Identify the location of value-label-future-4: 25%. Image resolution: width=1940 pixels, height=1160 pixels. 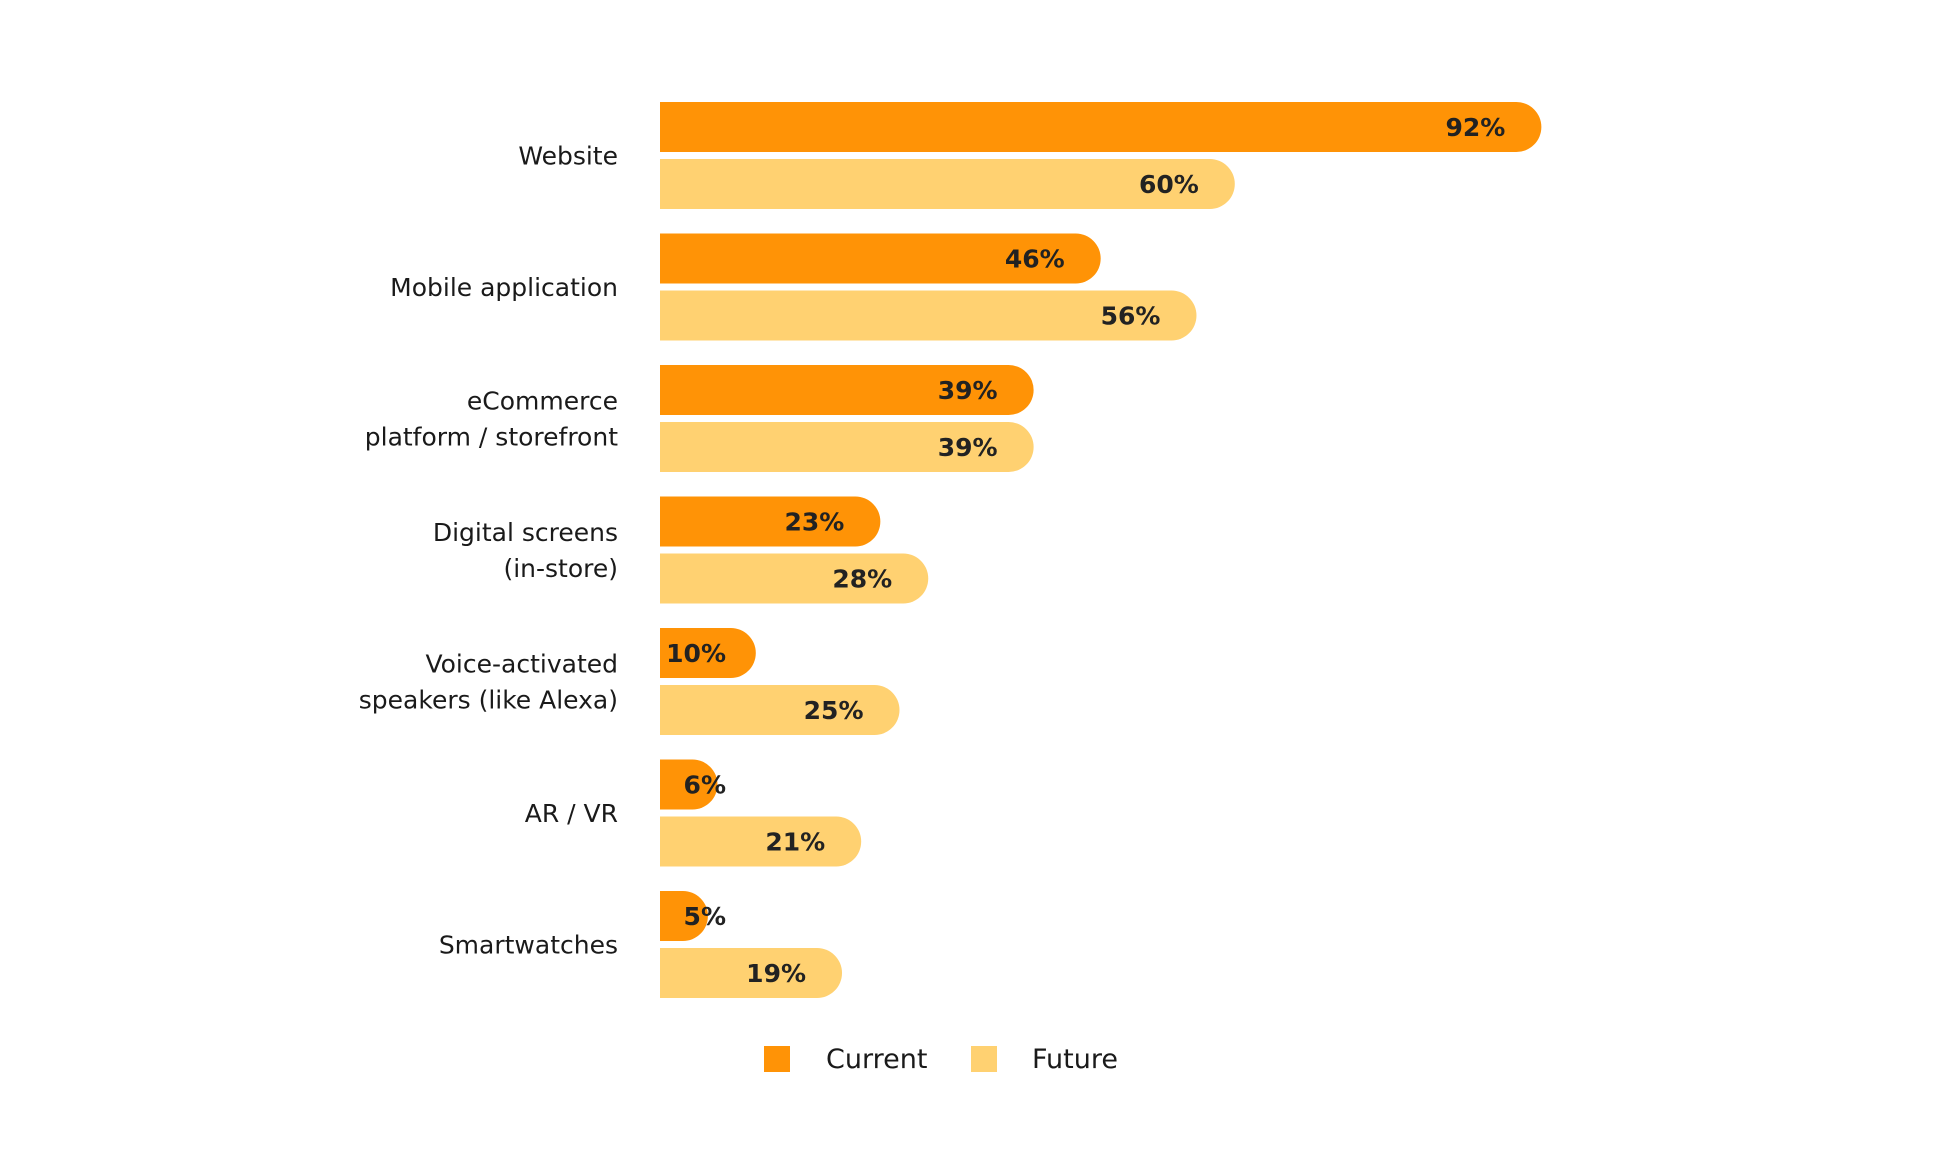
(834, 710).